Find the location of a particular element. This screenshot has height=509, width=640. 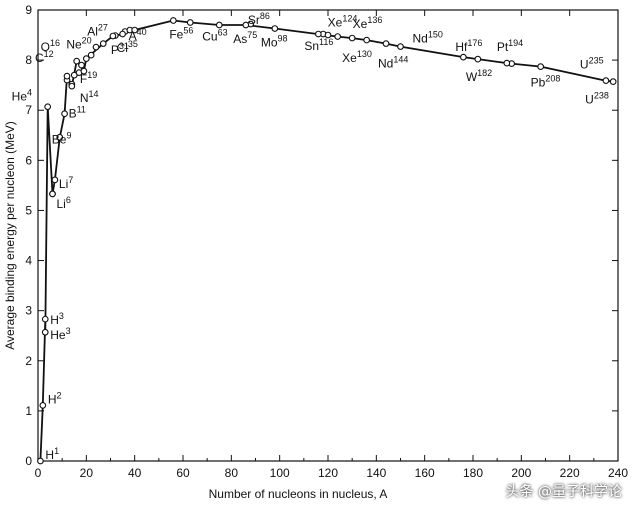

element-symbol: Li is located at coordinates (61, 204).